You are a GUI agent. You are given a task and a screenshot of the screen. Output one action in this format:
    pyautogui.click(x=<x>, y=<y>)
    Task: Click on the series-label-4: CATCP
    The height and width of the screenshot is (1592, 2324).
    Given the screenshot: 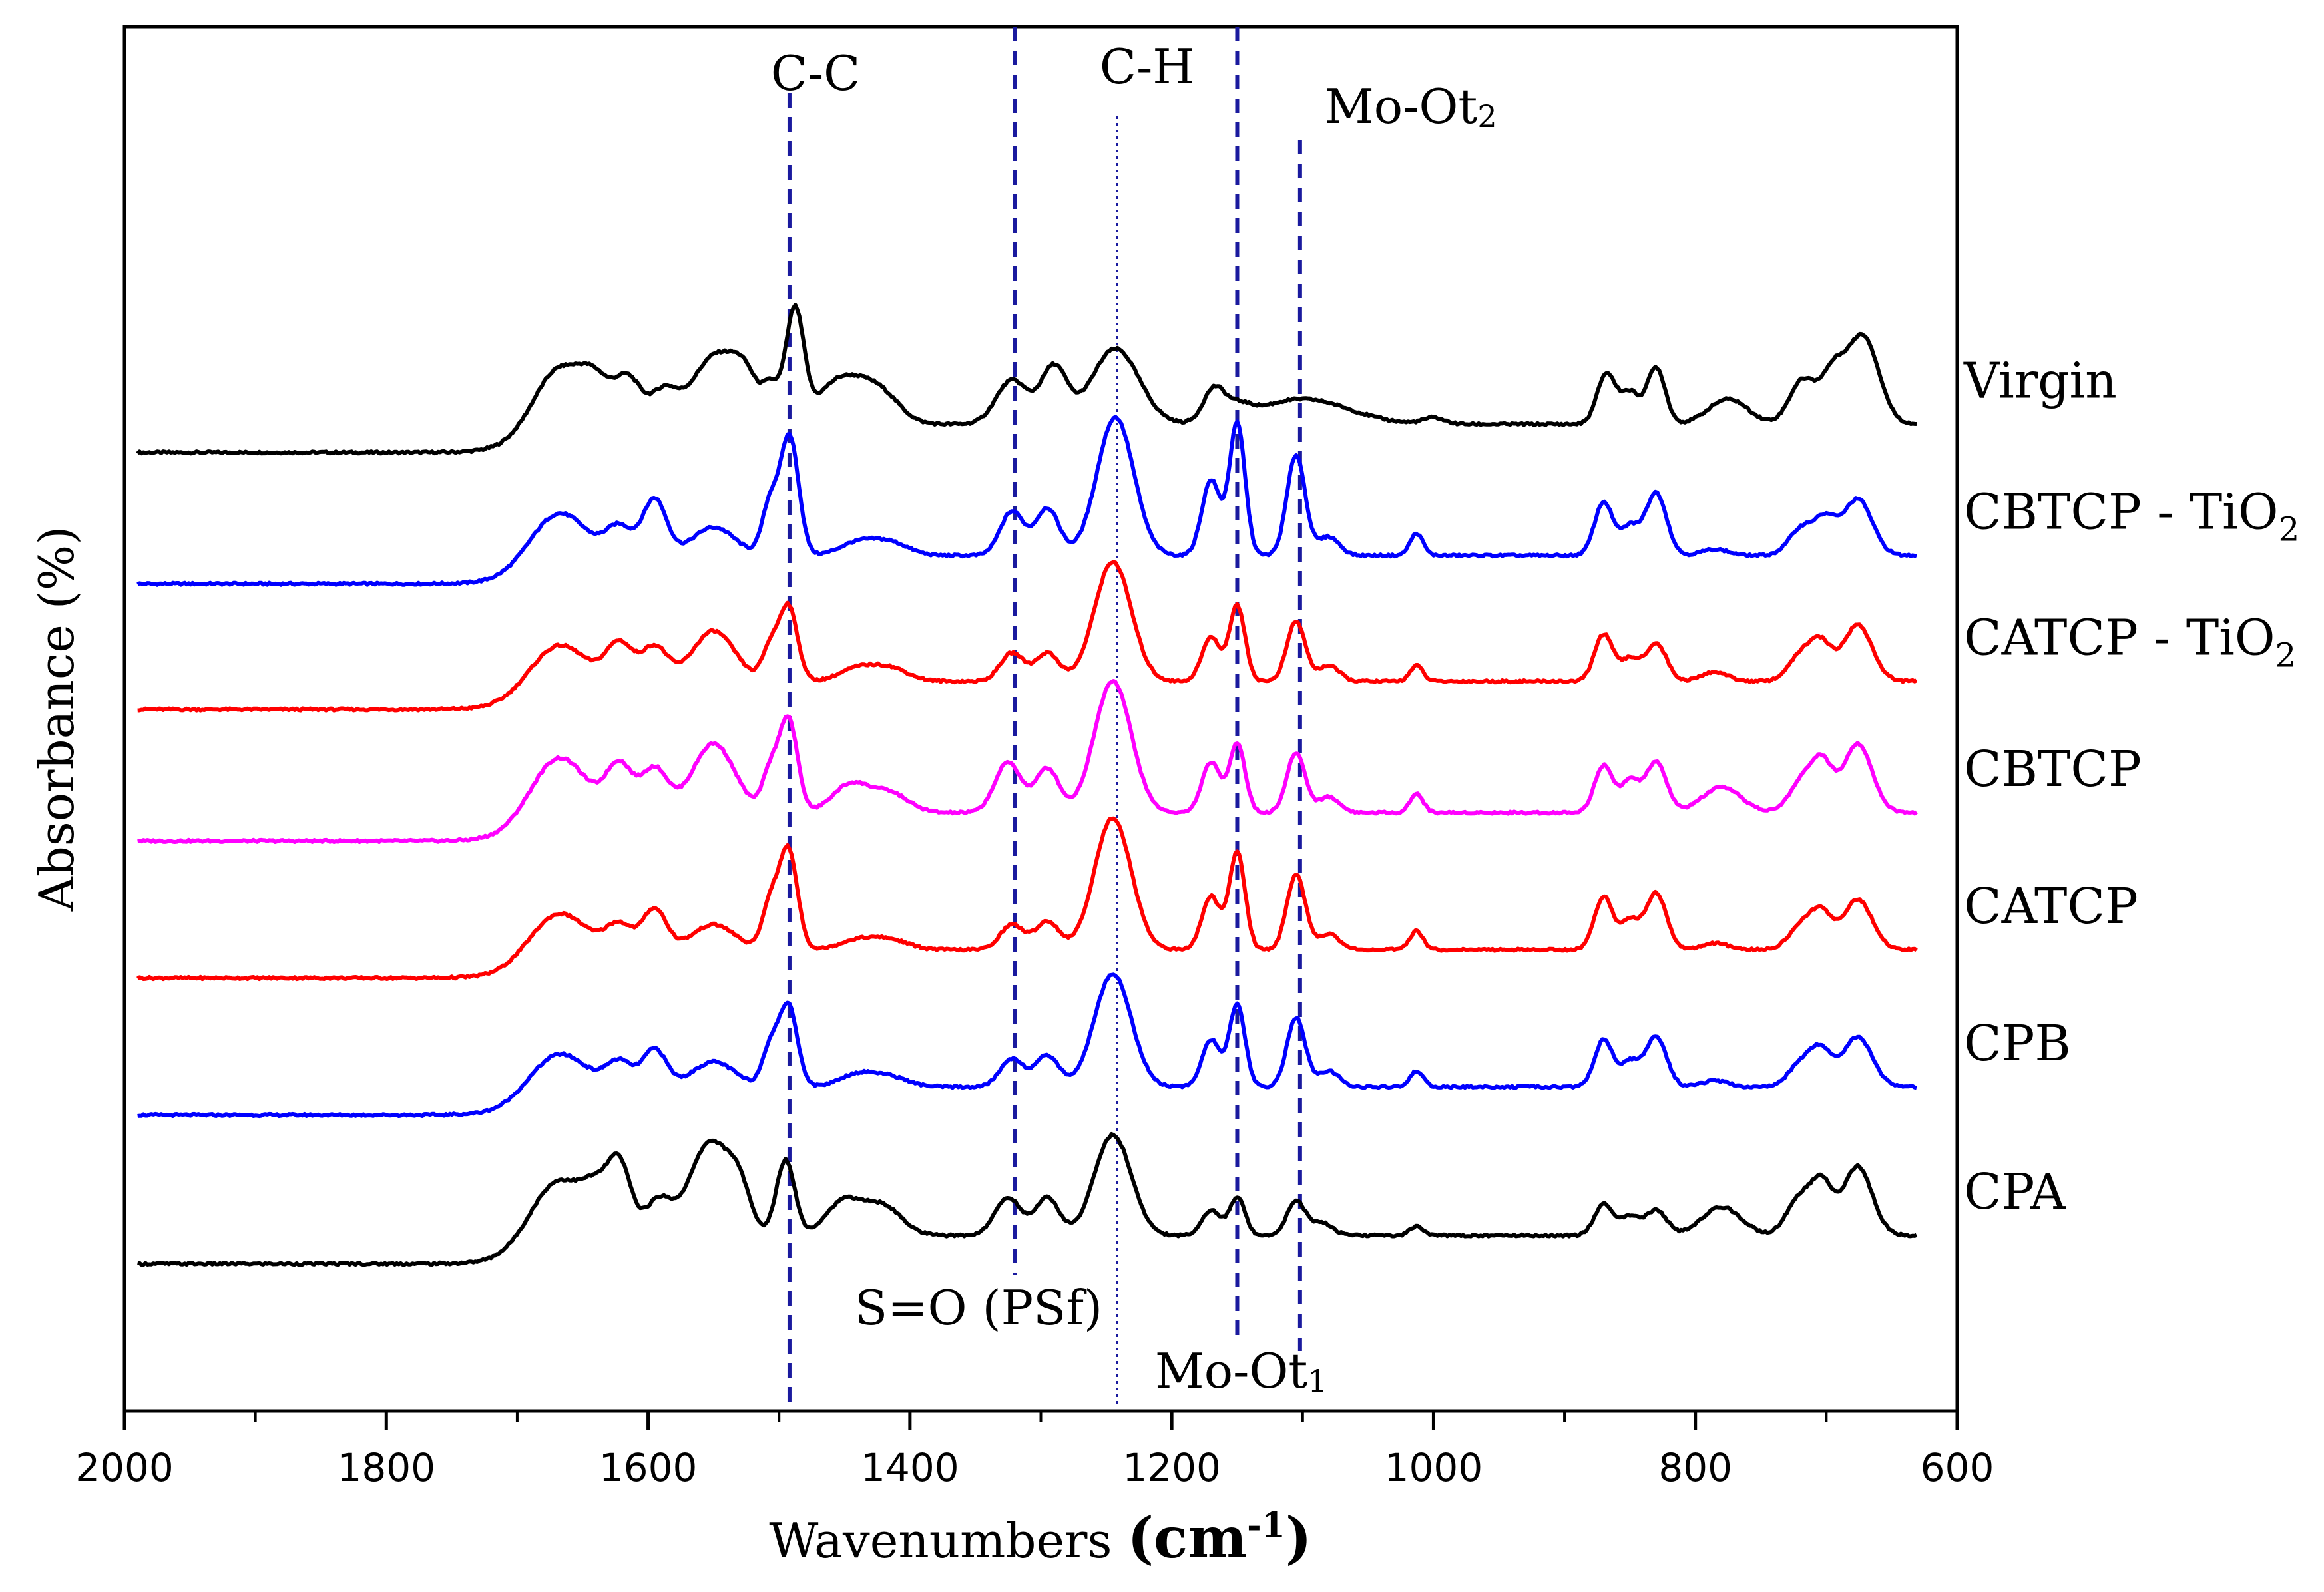 What is the action you would take?
    pyautogui.click(x=2051, y=906)
    